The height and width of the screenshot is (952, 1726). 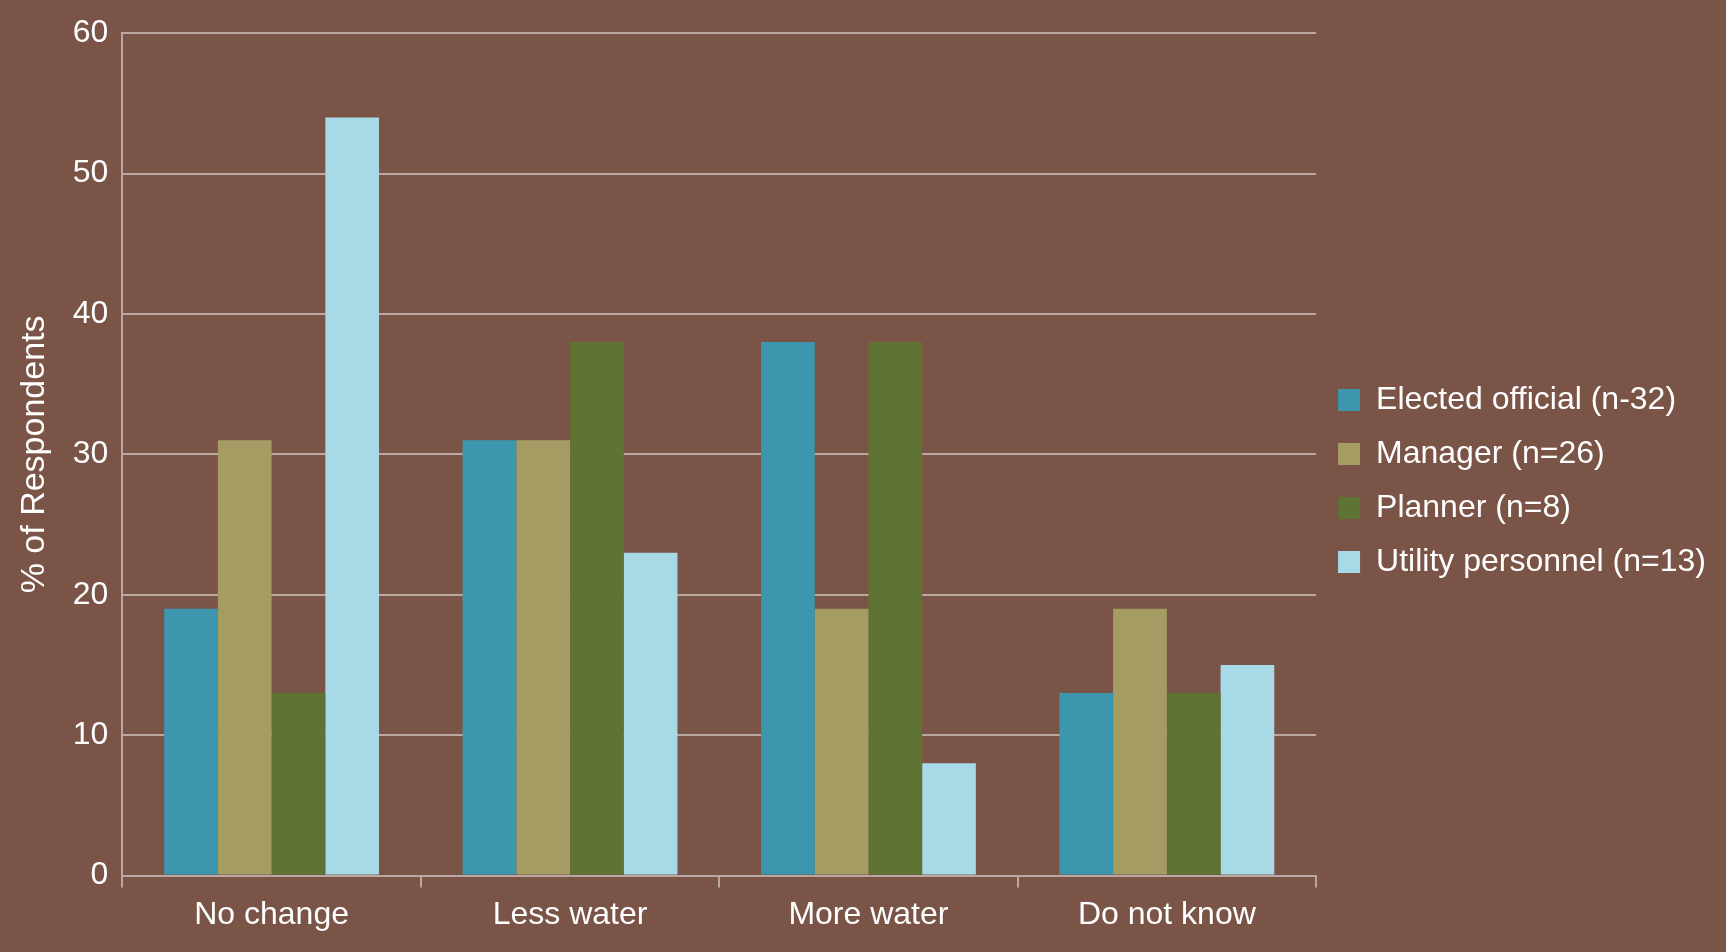 I want to click on y-axis-title: % of Respondents, so click(x=31, y=454).